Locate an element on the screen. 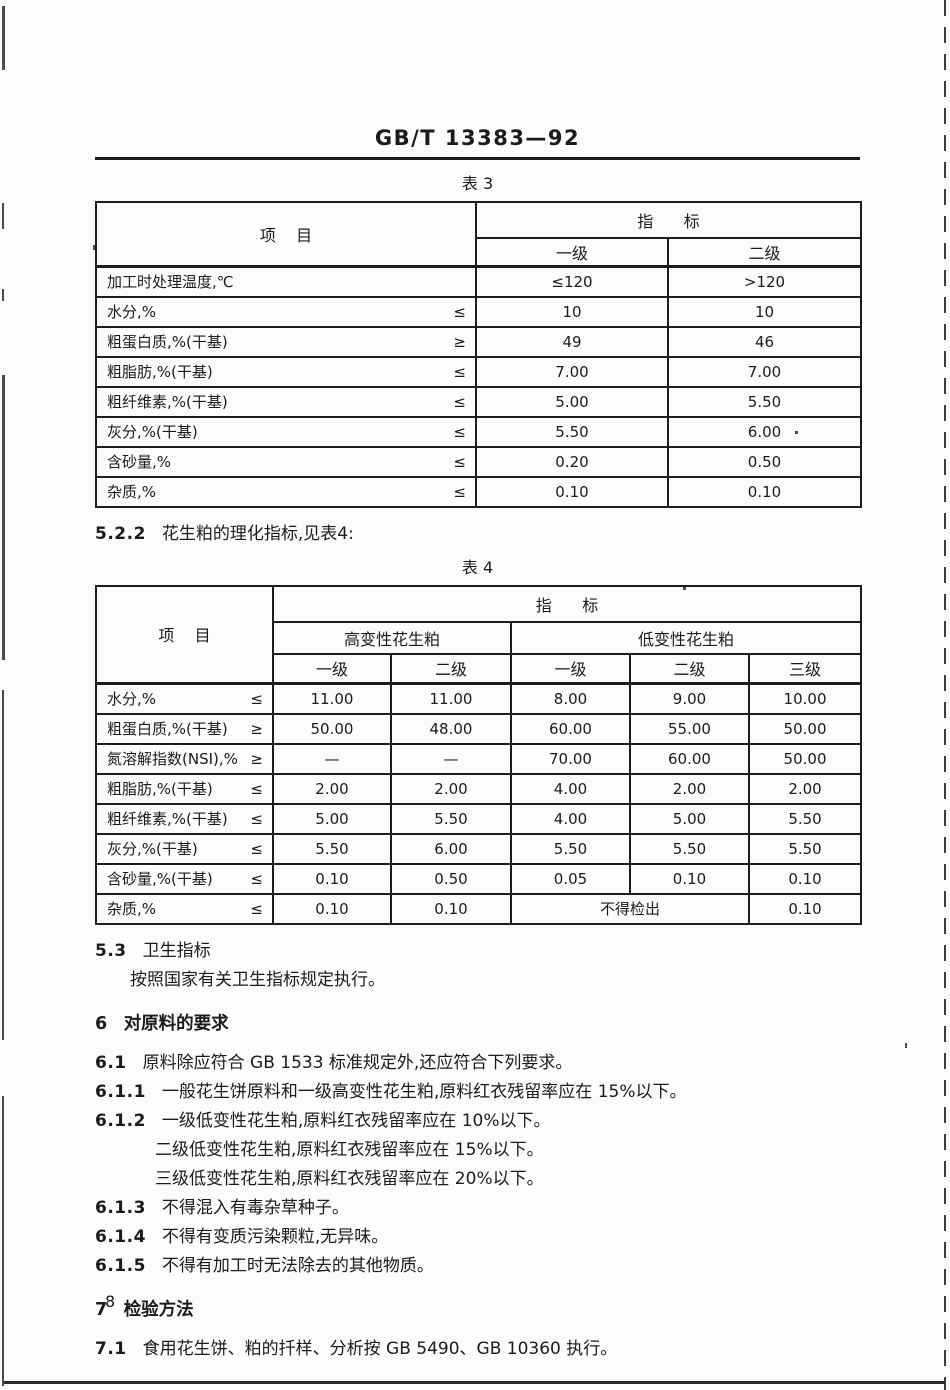  value-cell: 60.00 is located at coordinates (570, 728).